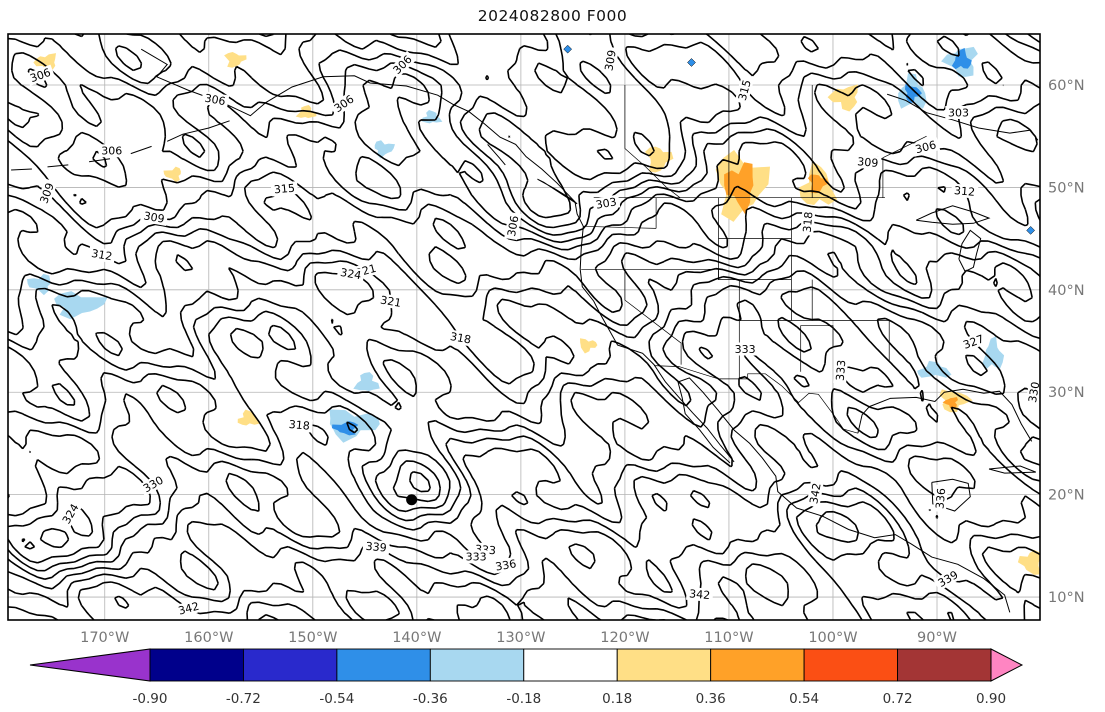  What do you see at coordinates (1066, 188) in the screenshot?
I see `y-tick-label: 50°N` at bounding box center [1066, 188].